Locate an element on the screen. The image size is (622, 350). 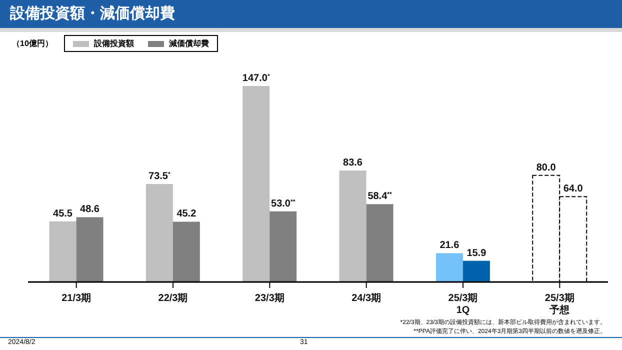
data-label: 15.9 is located at coordinates (476, 253).